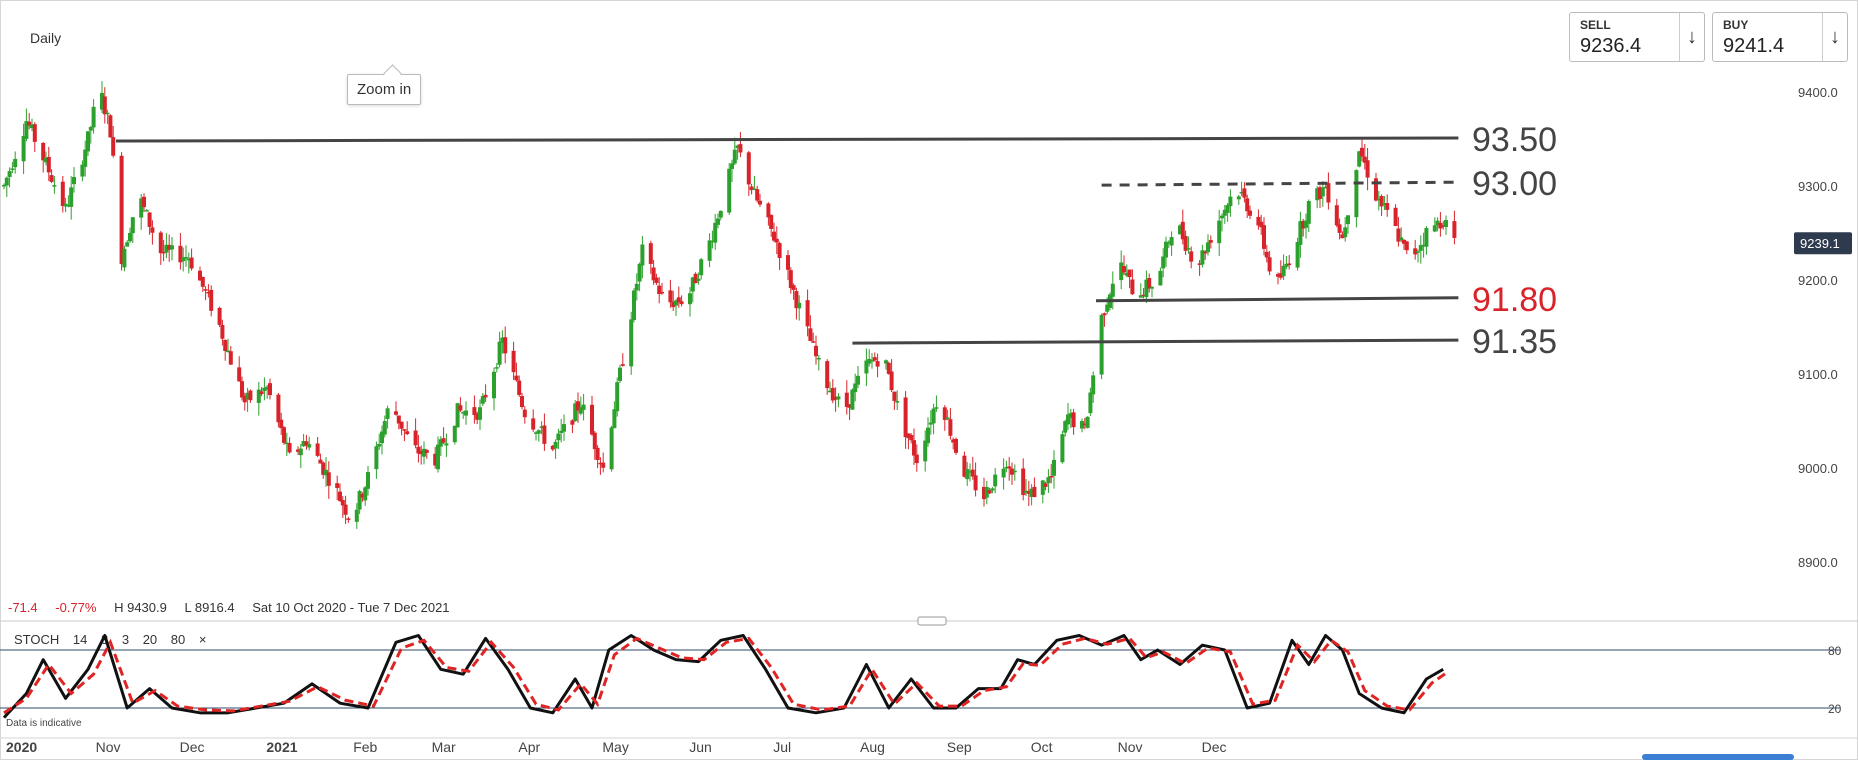 The image size is (1858, 760). Describe the element at coordinates (178, 639) in the screenshot. I see `stoch-param: 80` at that location.